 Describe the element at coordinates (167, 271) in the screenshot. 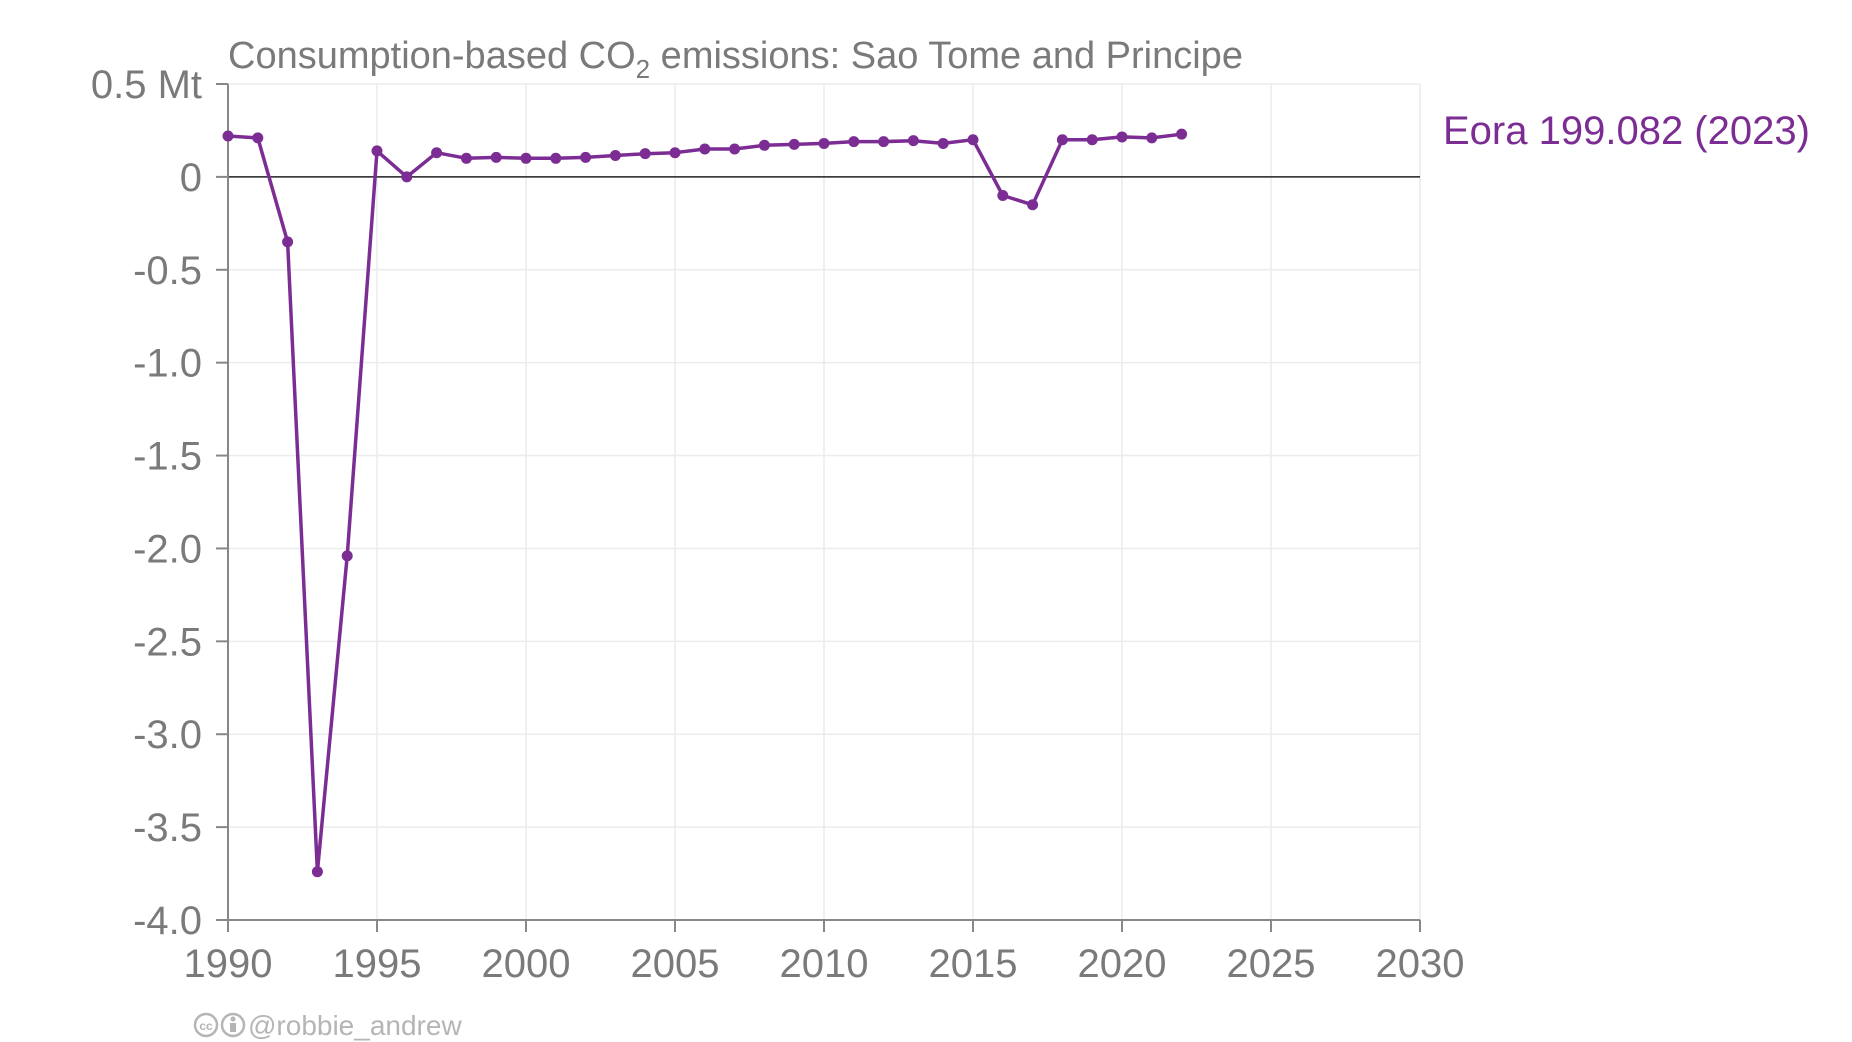

I see `y-tick-label: -0.5` at that location.